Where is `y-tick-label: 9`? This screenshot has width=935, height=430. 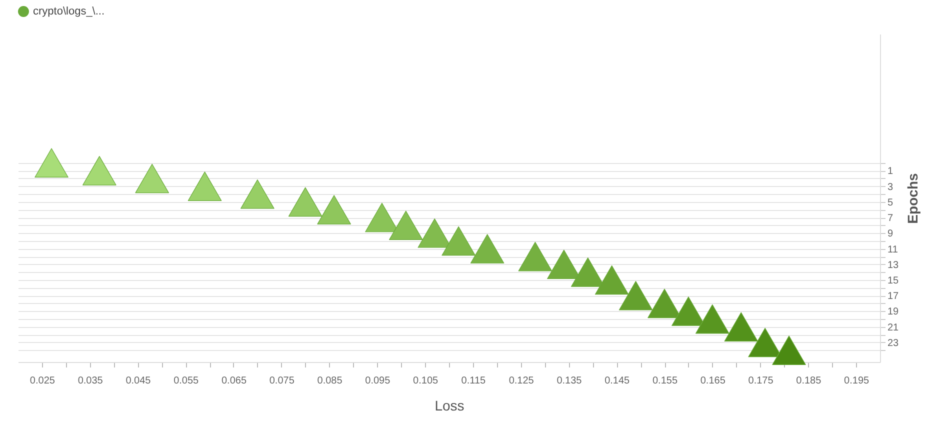
y-tick-label: 9 is located at coordinates (891, 234).